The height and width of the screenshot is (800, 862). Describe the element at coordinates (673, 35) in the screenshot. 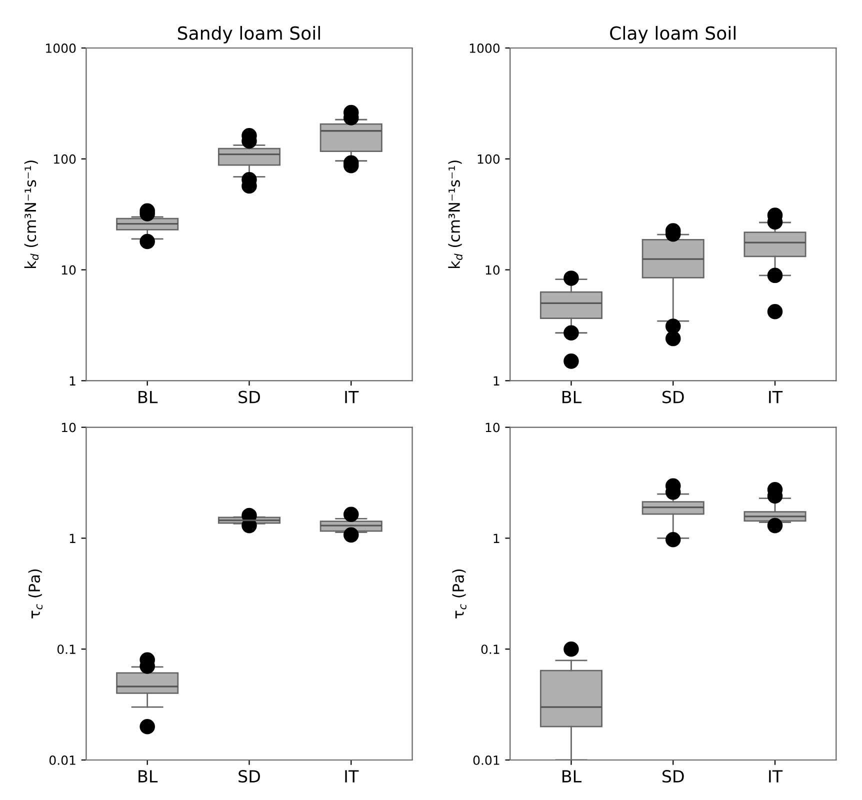

I see `chart-title: Clay loam Soil` at that location.